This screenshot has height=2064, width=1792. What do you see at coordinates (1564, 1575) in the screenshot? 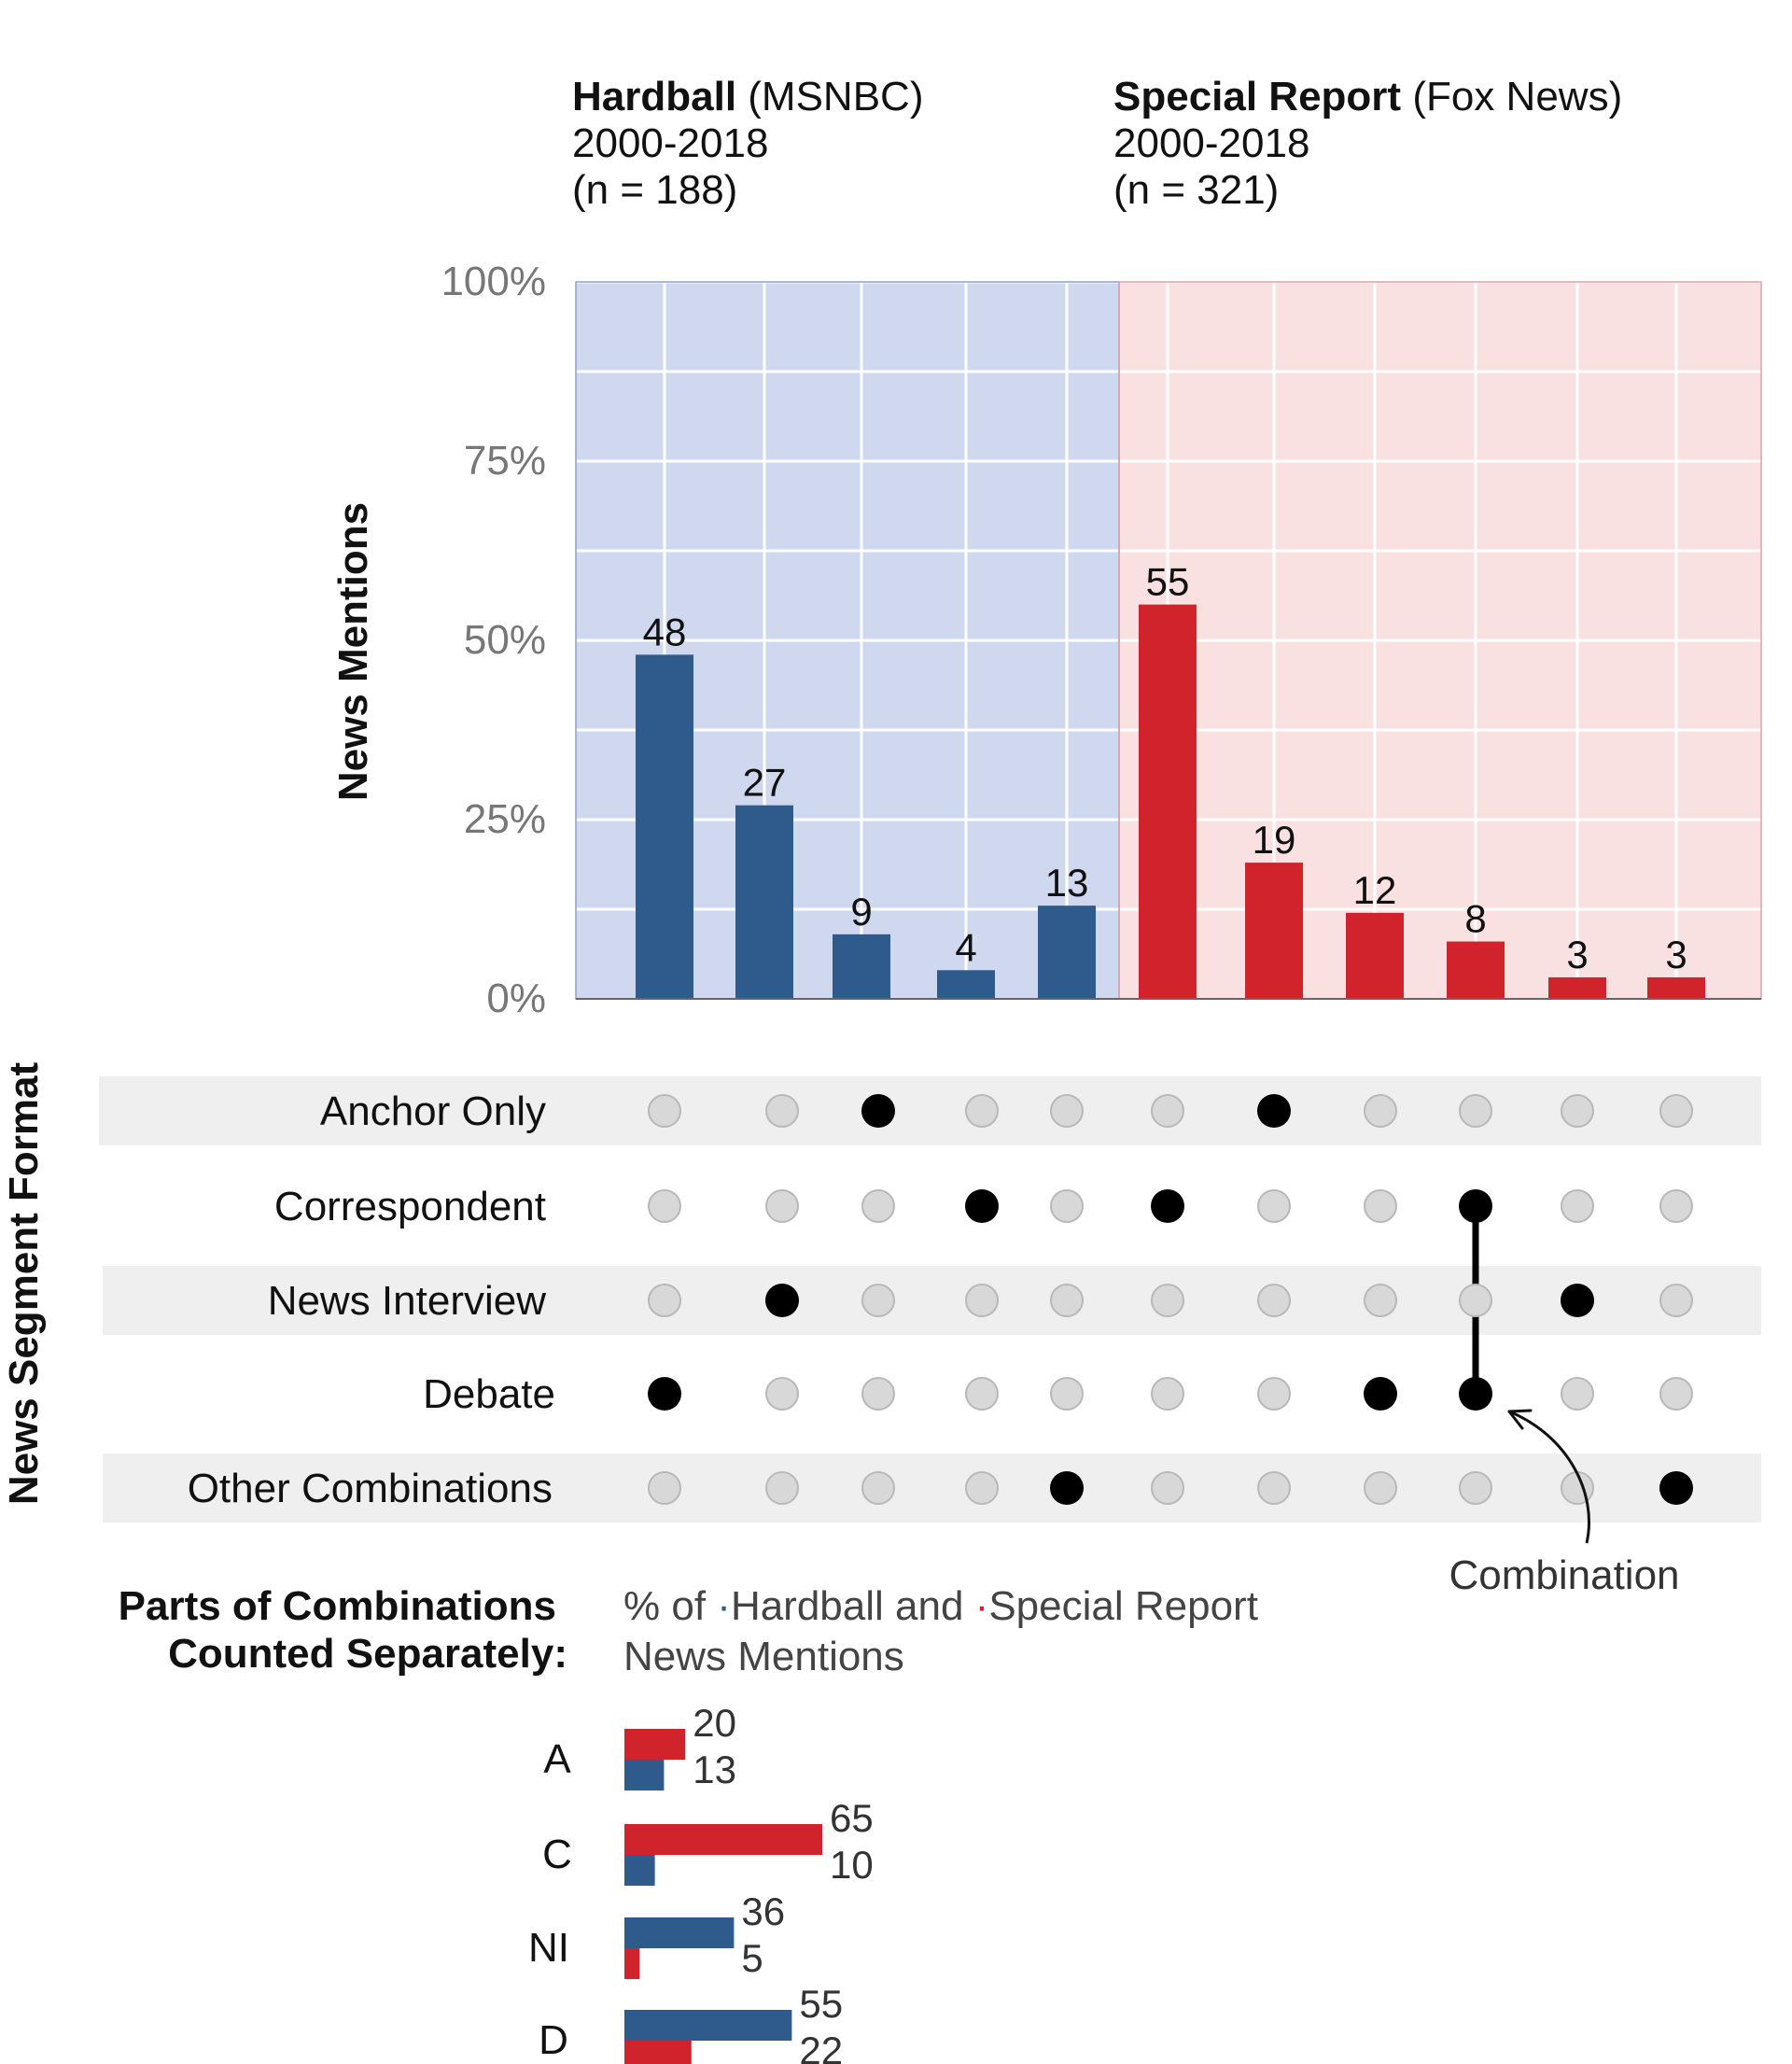
I see `combination-annotation-label: Combination` at bounding box center [1564, 1575].